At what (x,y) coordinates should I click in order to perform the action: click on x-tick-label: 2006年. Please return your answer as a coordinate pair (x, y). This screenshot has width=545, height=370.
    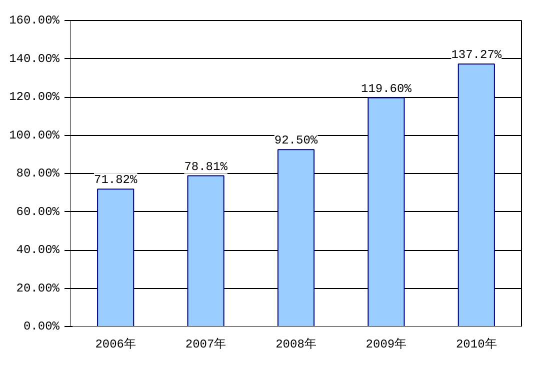
    Looking at the image, I should click on (115, 345).